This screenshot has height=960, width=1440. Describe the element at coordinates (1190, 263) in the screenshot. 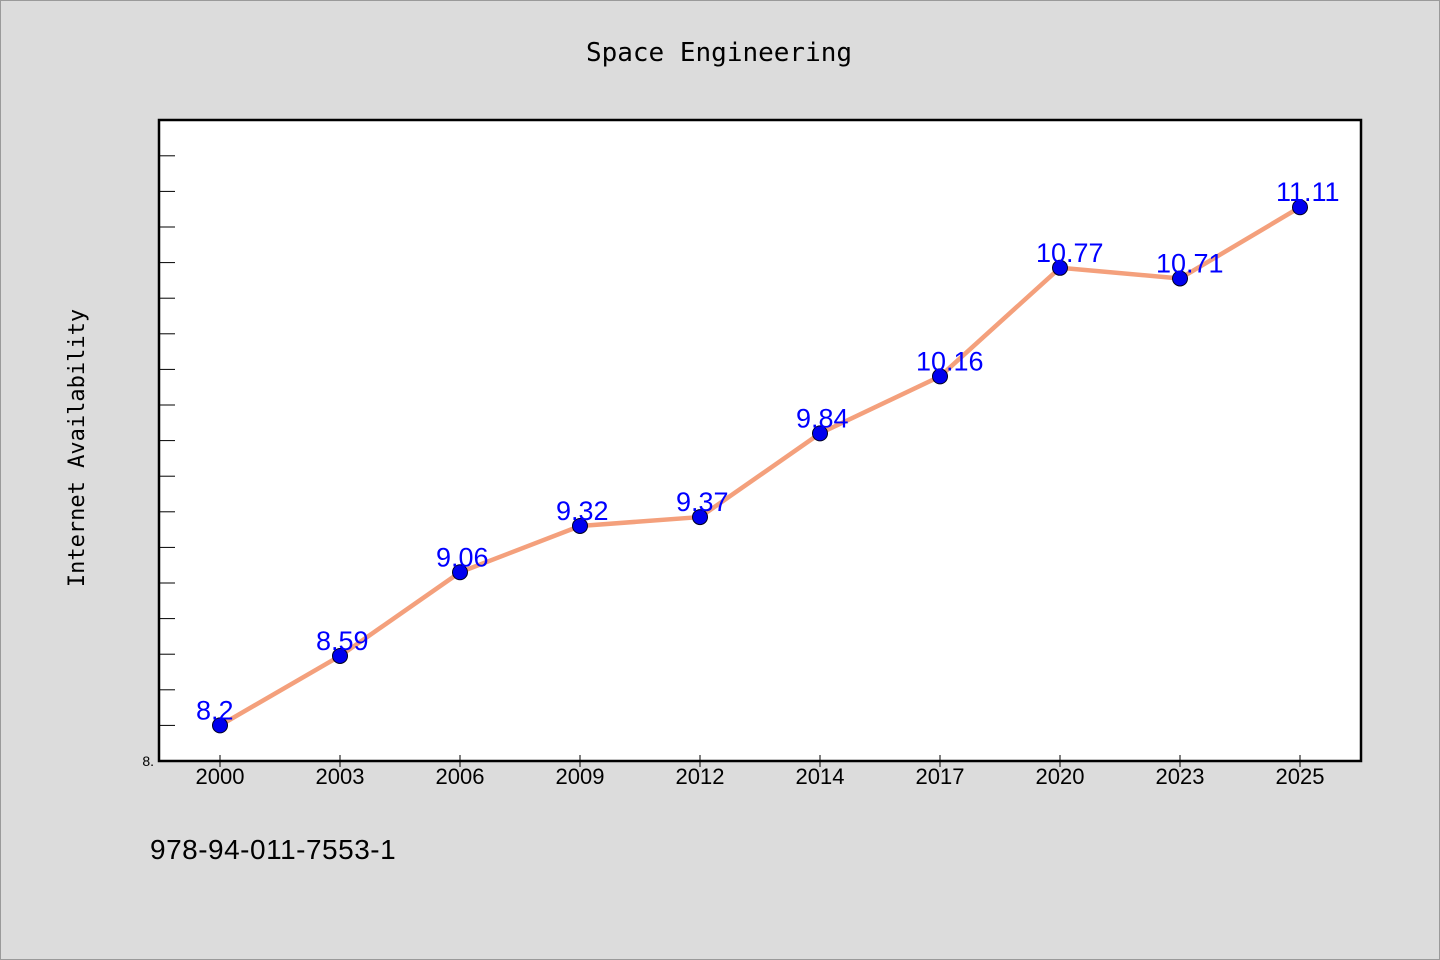

I see `data-label: 10.71` at that location.